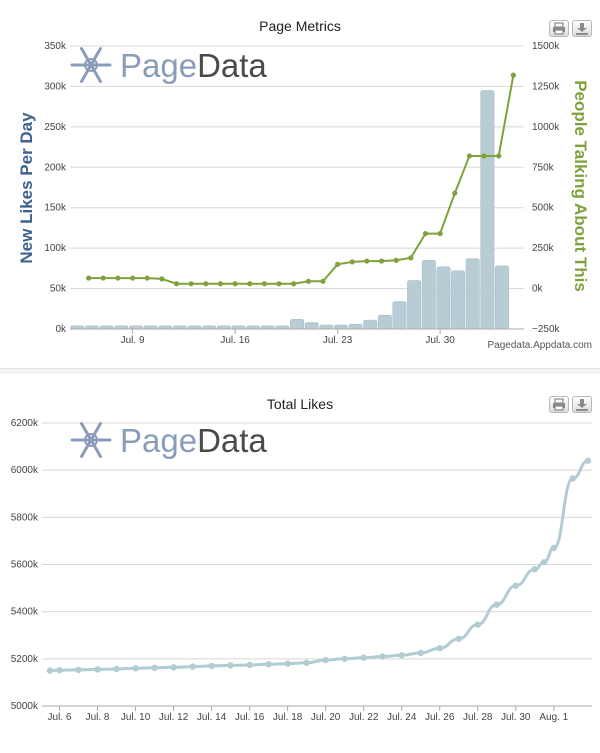  Describe the element at coordinates (58, 289) in the screenshot. I see `y-tick-label: 50k` at that location.